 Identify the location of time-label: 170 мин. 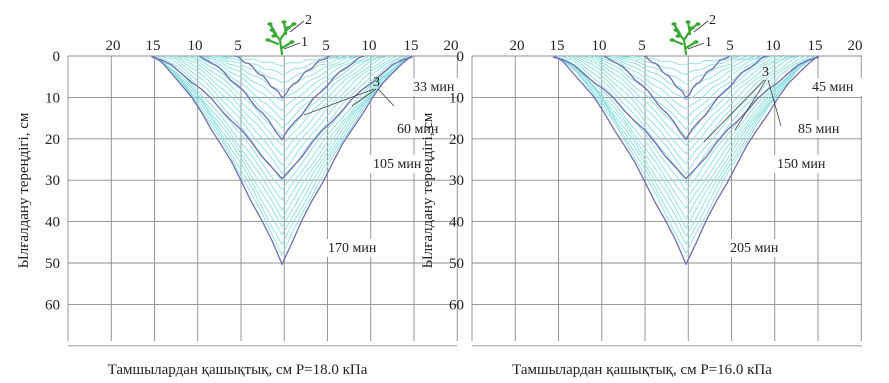
(352, 248).